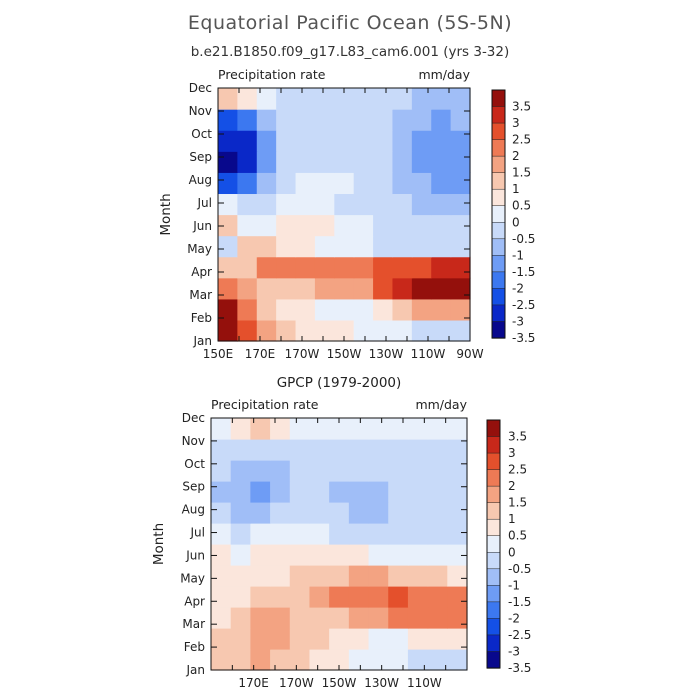 This screenshot has height=700, width=700. What do you see at coordinates (512, 453) in the screenshot?
I see `panel-2-colorbar-label: 3` at bounding box center [512, 453].